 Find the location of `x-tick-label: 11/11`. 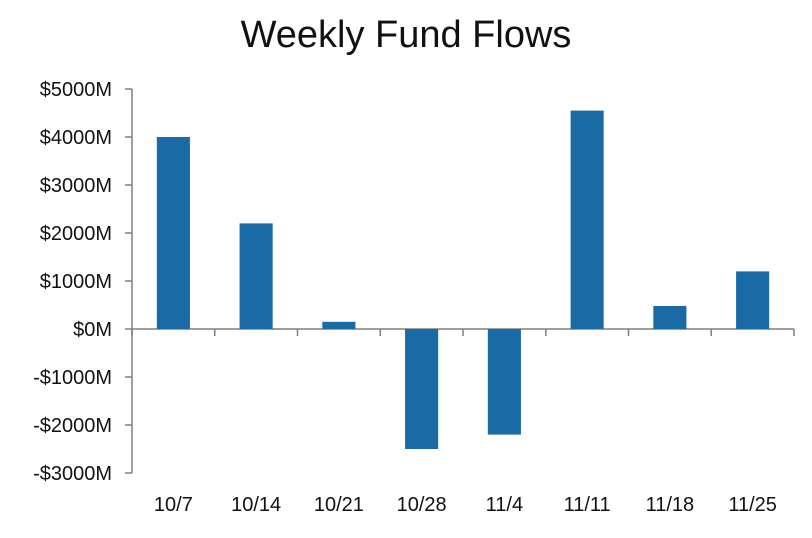

x-tick-label: 11/11 is located at coordinates (587, 505).